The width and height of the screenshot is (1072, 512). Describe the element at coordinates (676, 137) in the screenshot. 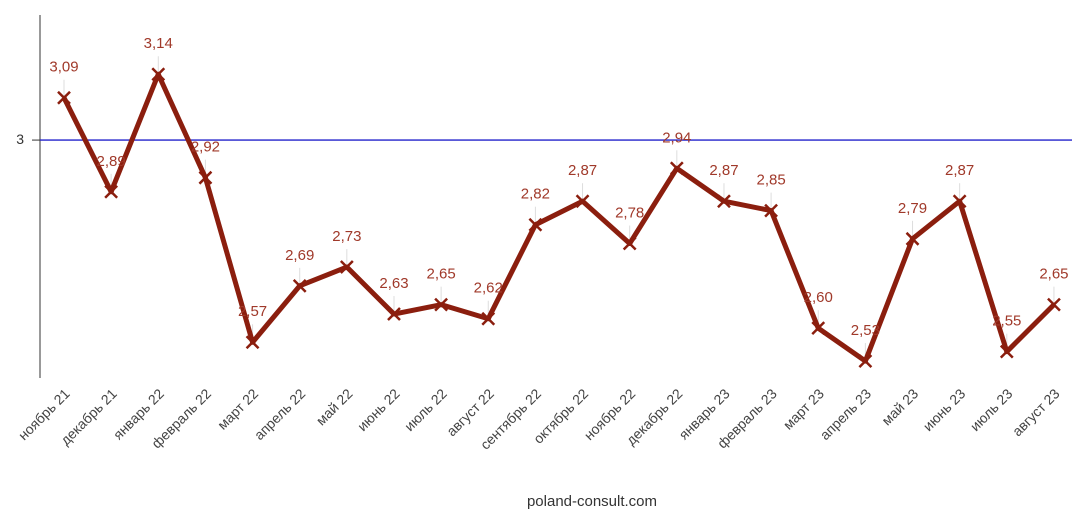

I see `value-label: 2,94` at that location.